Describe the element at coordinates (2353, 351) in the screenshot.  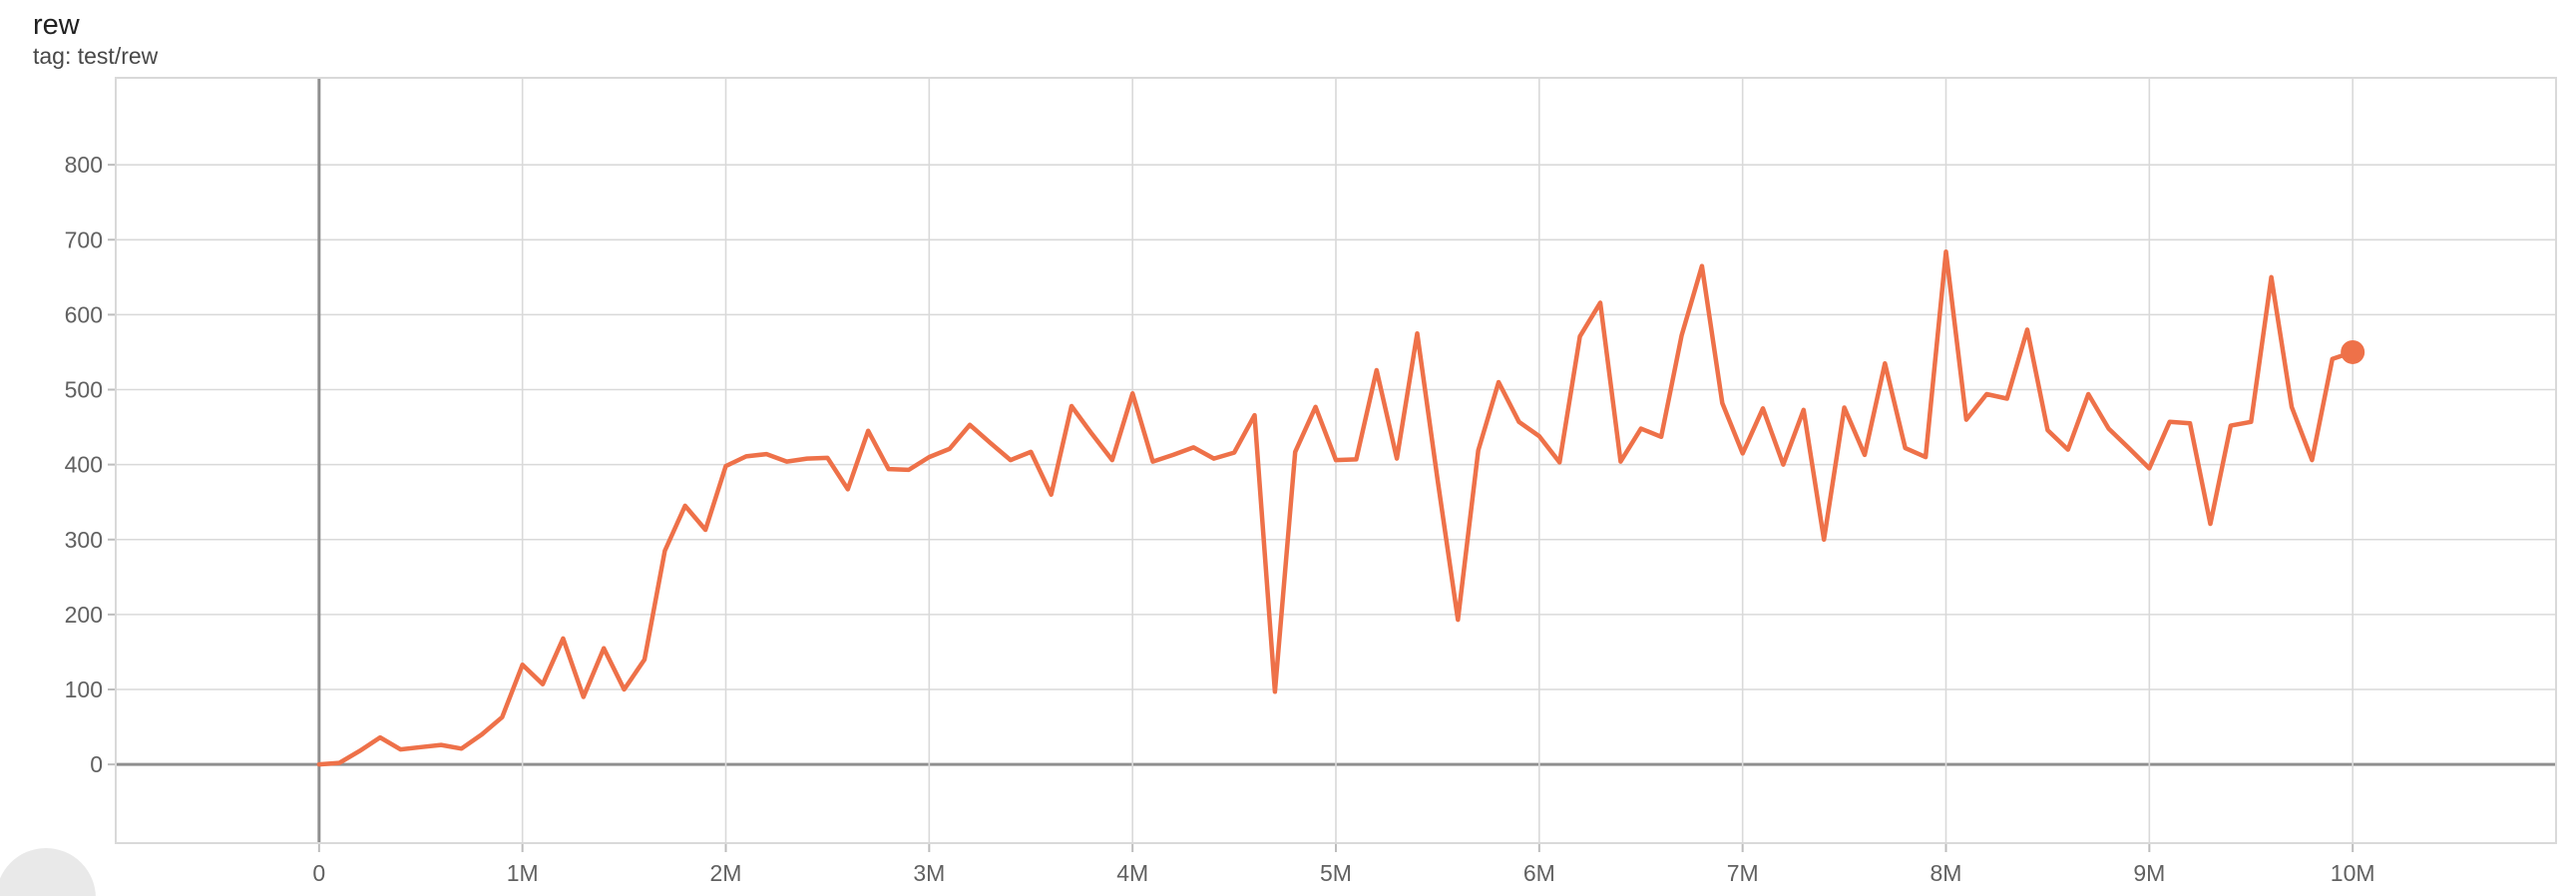
I see `end-point-dot` at that location.